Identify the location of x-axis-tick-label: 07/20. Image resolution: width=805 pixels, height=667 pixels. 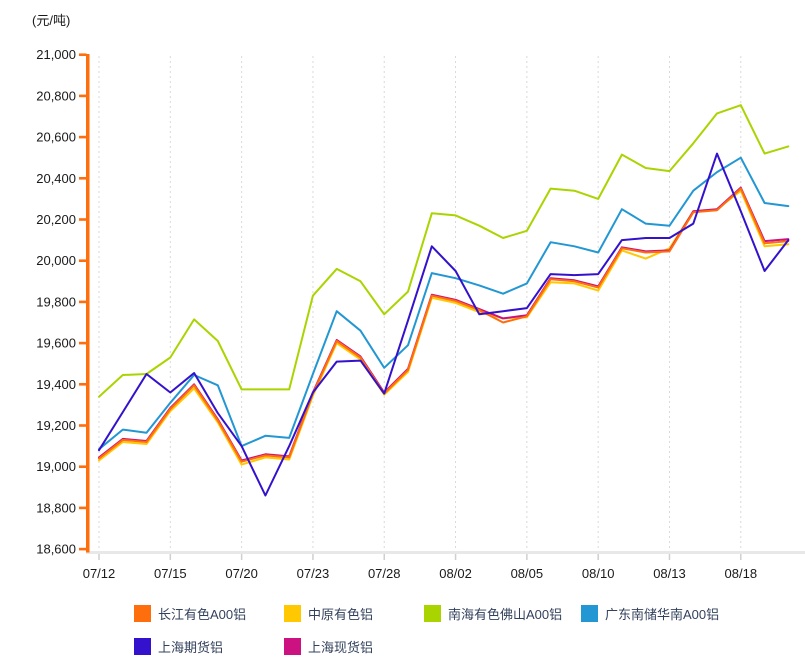
(241, 573).